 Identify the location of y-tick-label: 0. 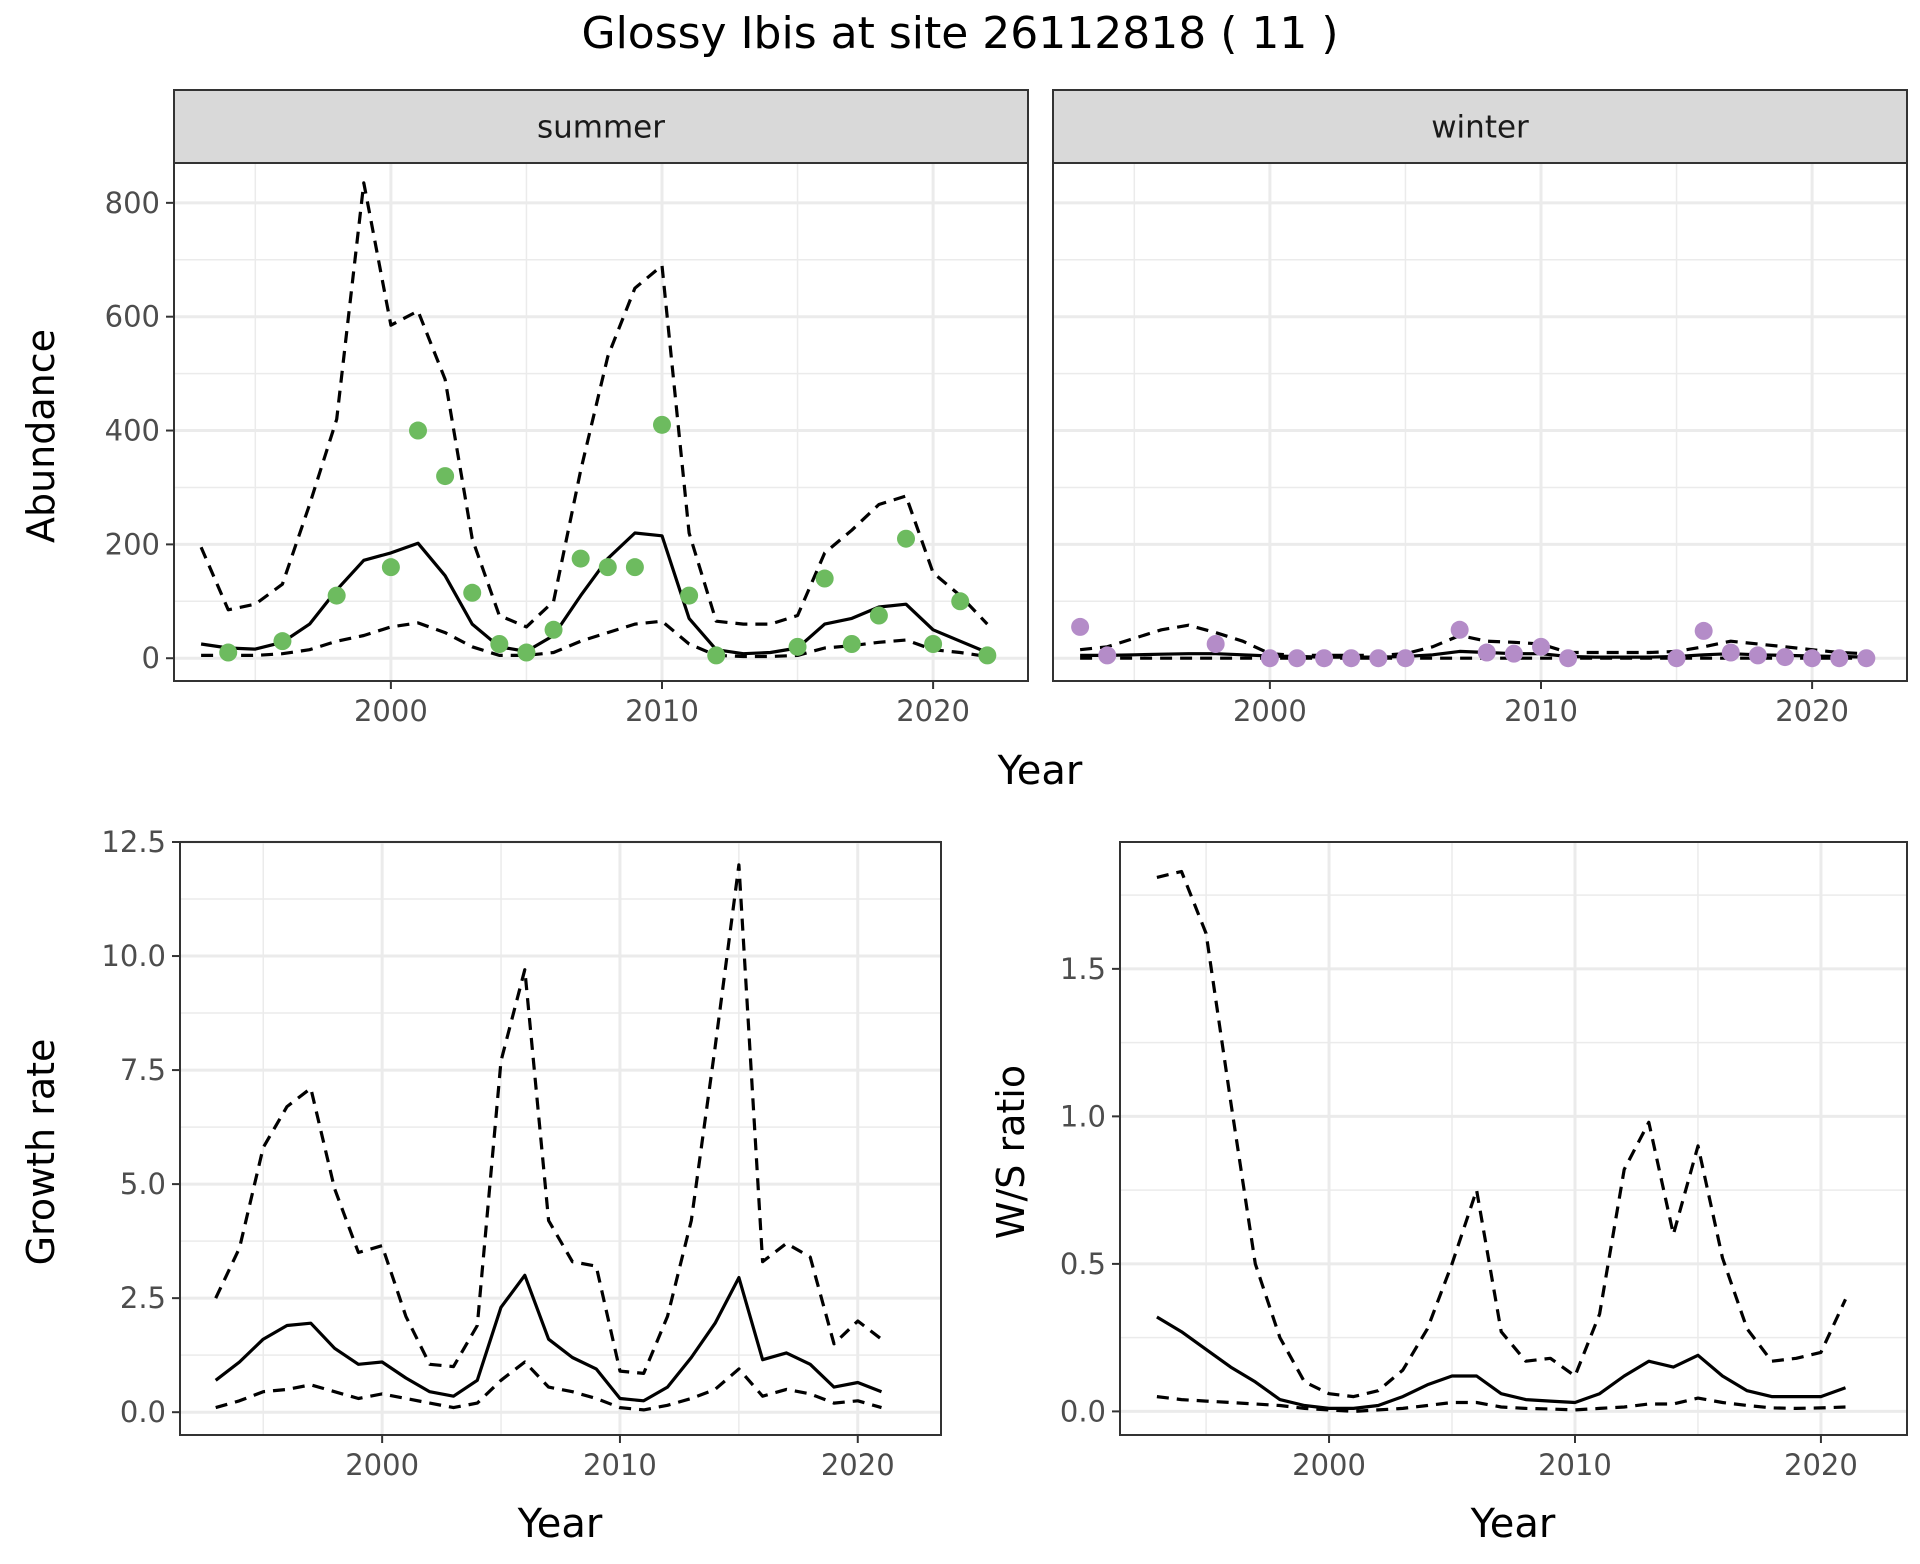
(151, 658).